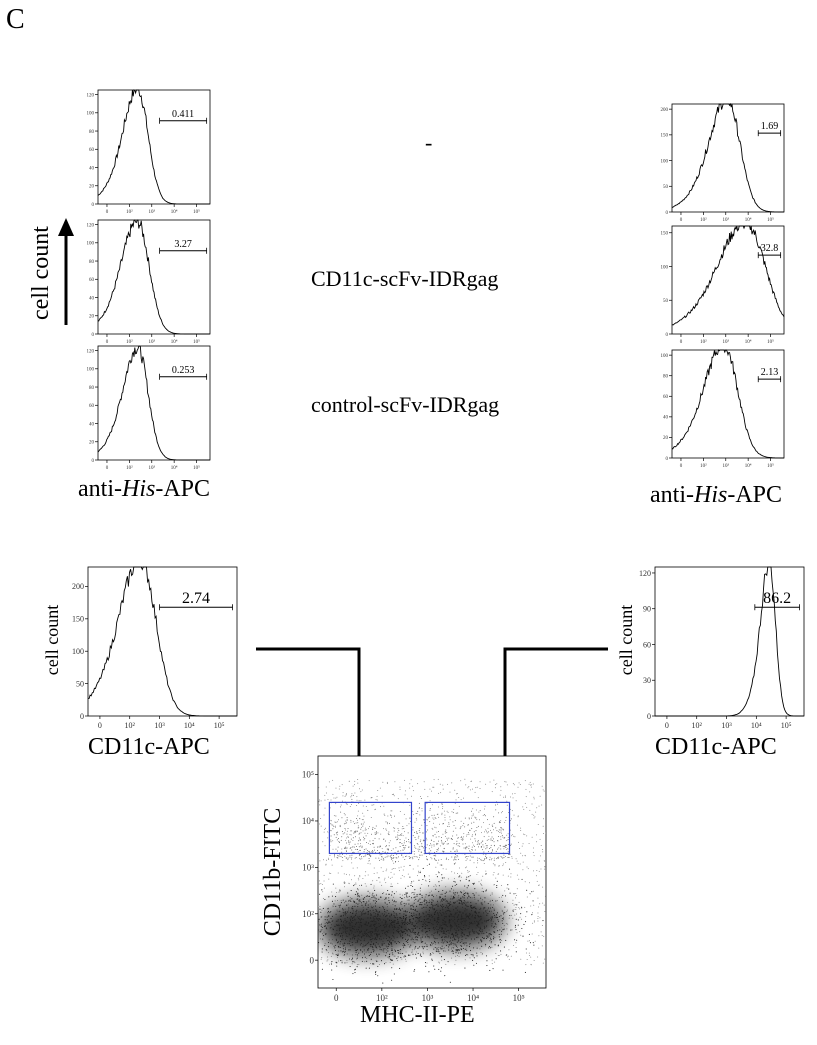 Image resolution: width=817 pixels, height=1045 pixels. What do you see at coordinates (130, 725) in the screenshot?
I see `x-tick-label: 10²` at bounding box center [130, 725].